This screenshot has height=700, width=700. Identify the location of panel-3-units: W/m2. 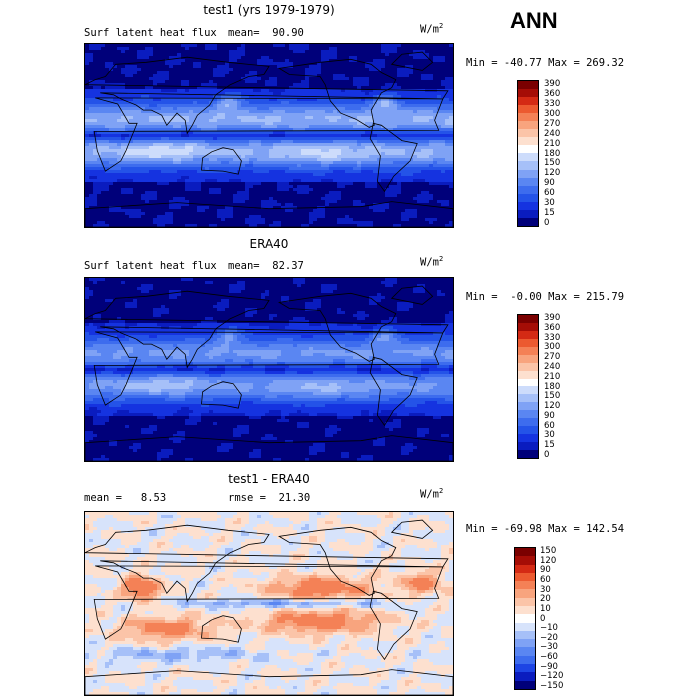
(432, 494).